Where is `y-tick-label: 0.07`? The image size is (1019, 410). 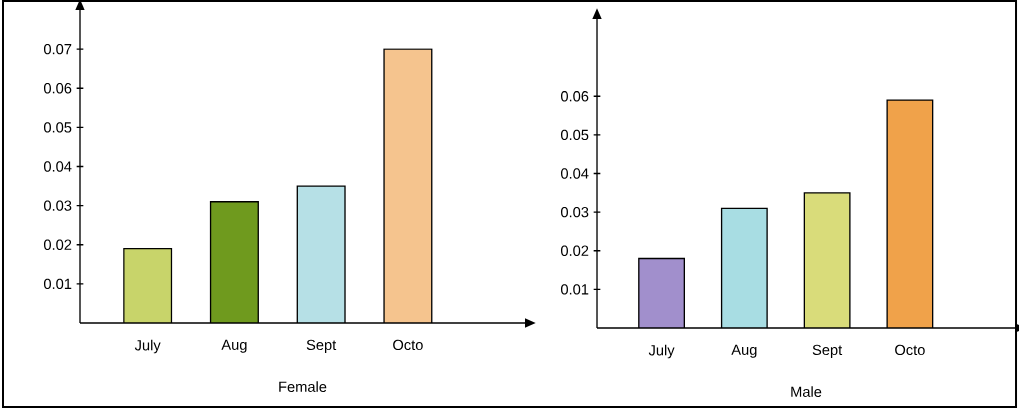 y-tick-label: 0.07 is located at coordinates (57, 49).